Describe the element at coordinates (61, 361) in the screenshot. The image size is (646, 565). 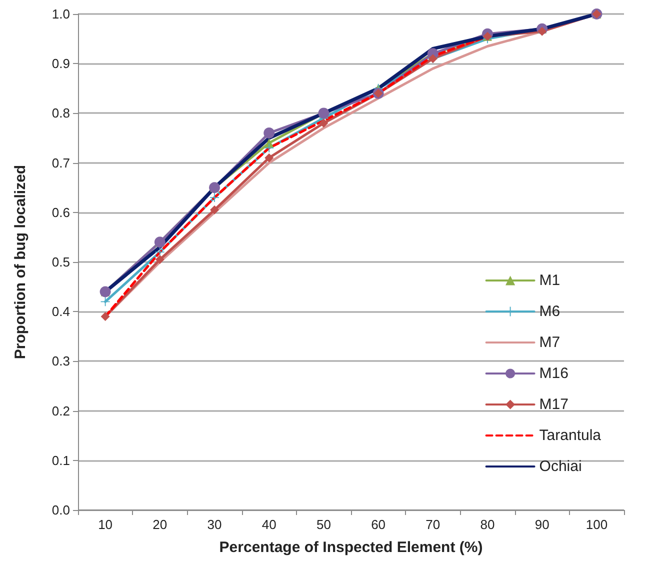
I see `y-tick-label: 0.3` at that location.